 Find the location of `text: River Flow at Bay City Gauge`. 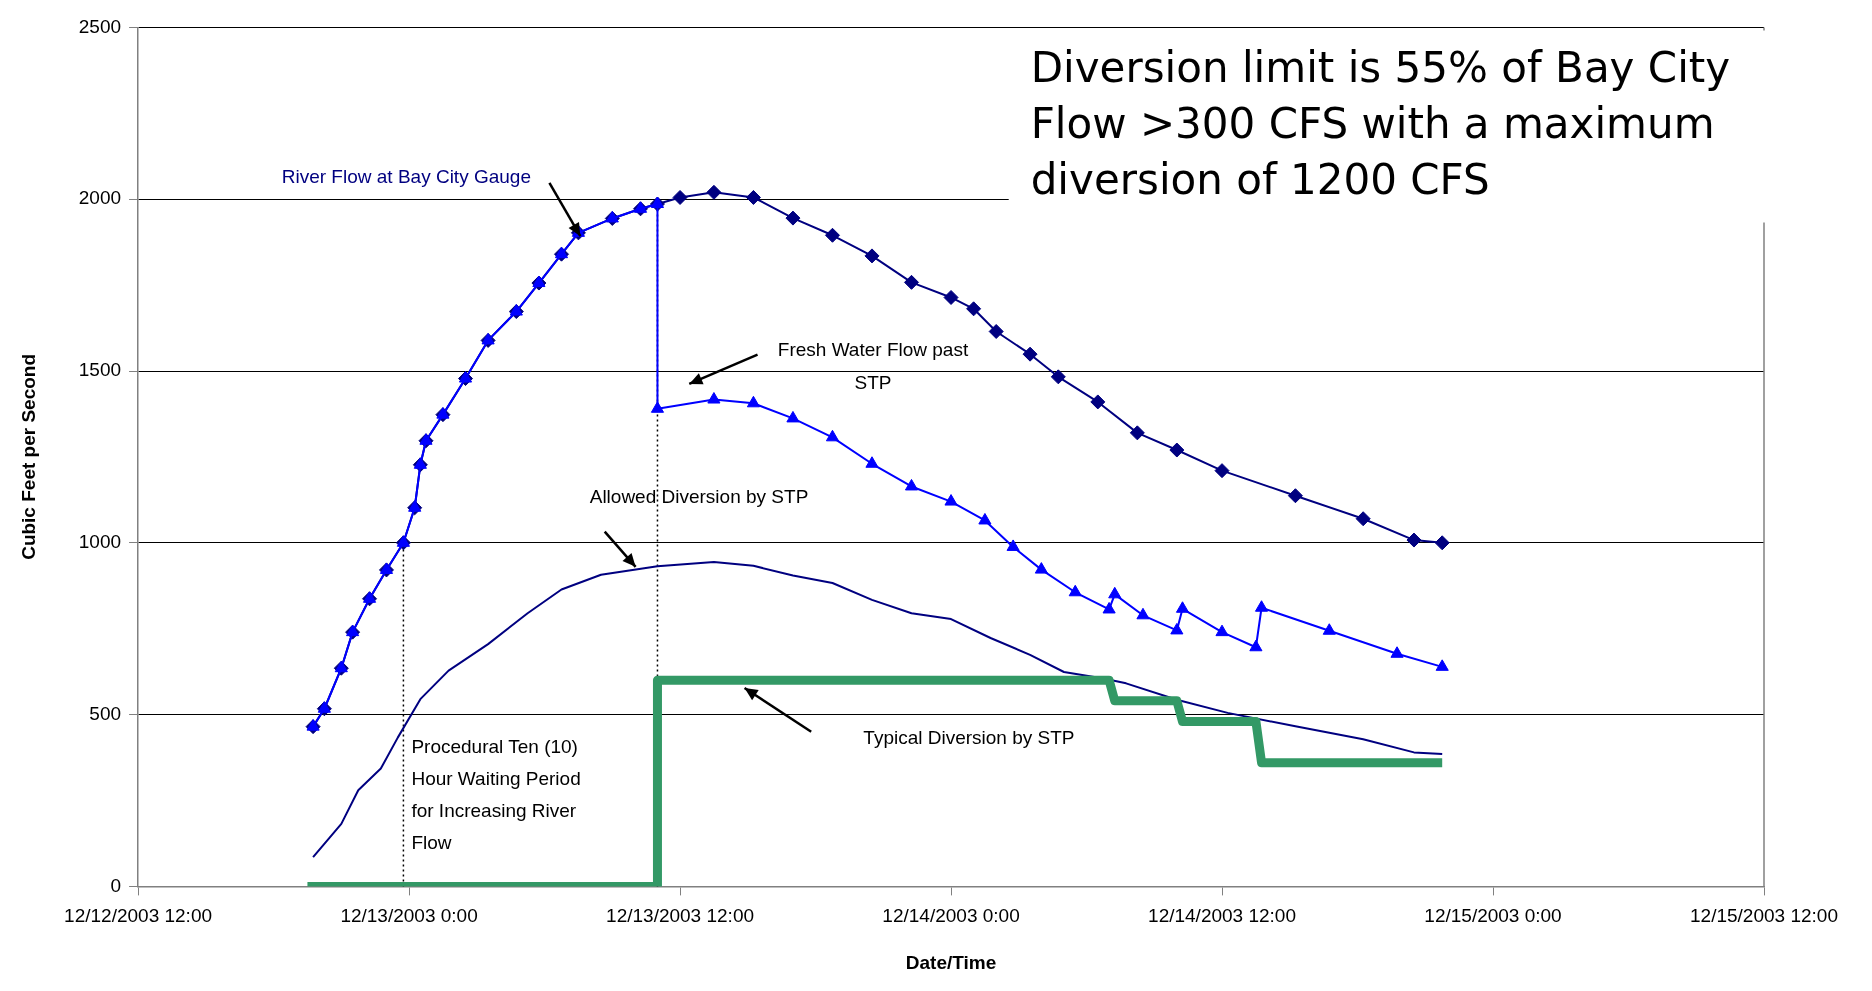

text: River Flow at Bay City Gauge is located at coordinates (406, 176).